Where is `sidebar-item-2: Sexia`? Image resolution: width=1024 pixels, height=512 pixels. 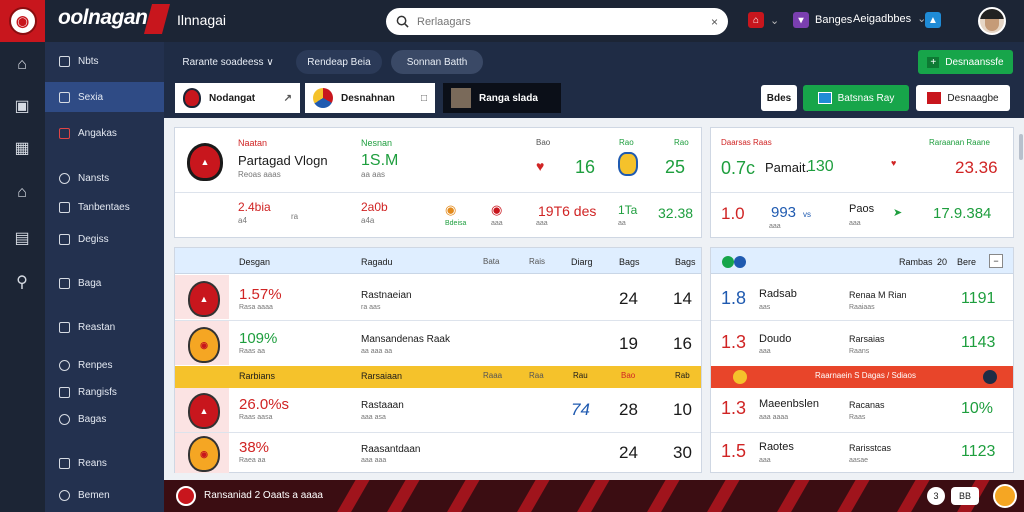
sidebar-item-2: Sexia is located at coordinates (104, 97).